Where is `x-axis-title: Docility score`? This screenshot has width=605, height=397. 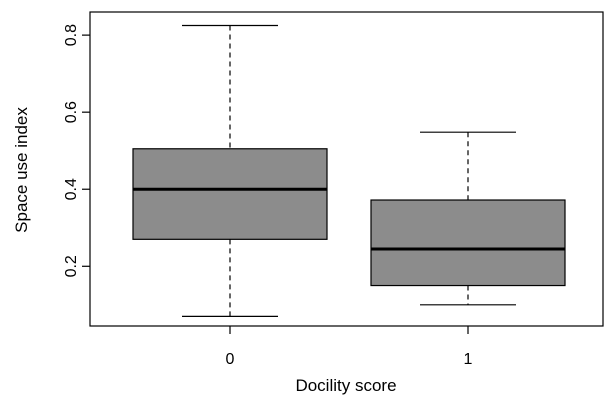 x-axis-title: Docility score is located at coordinates (345, 385).